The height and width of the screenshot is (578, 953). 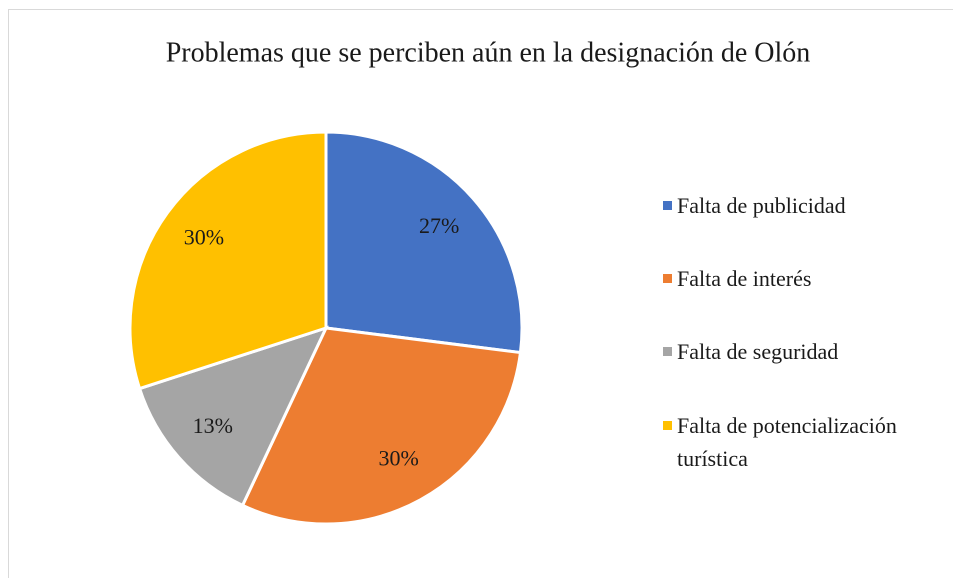 I want to click on legend-label: Falta de potencialización turística, so click(x=787, y=442).